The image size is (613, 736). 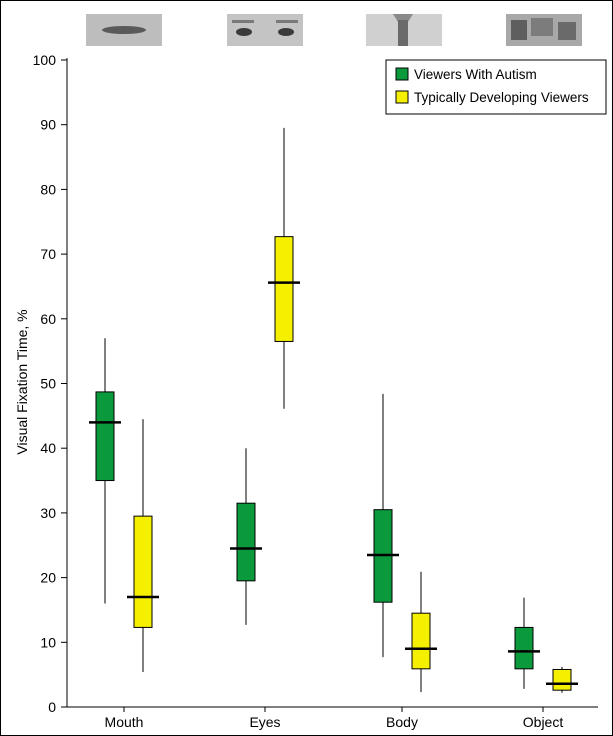 I want to click on x-axis-ticks: Mouth Eyes Body Object, so click(x=334, y=718).